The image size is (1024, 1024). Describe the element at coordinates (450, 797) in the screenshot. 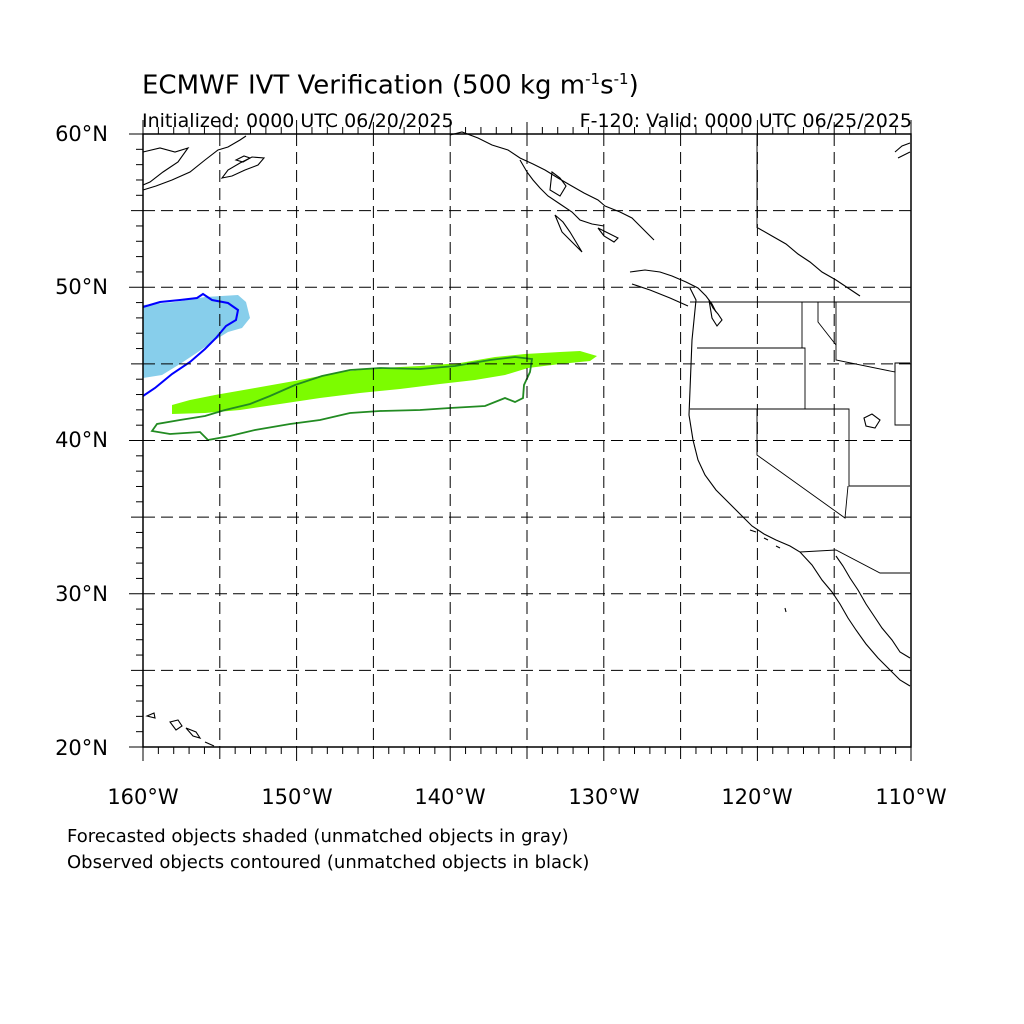

I see `lon-label-140w: 140°W` at that location.